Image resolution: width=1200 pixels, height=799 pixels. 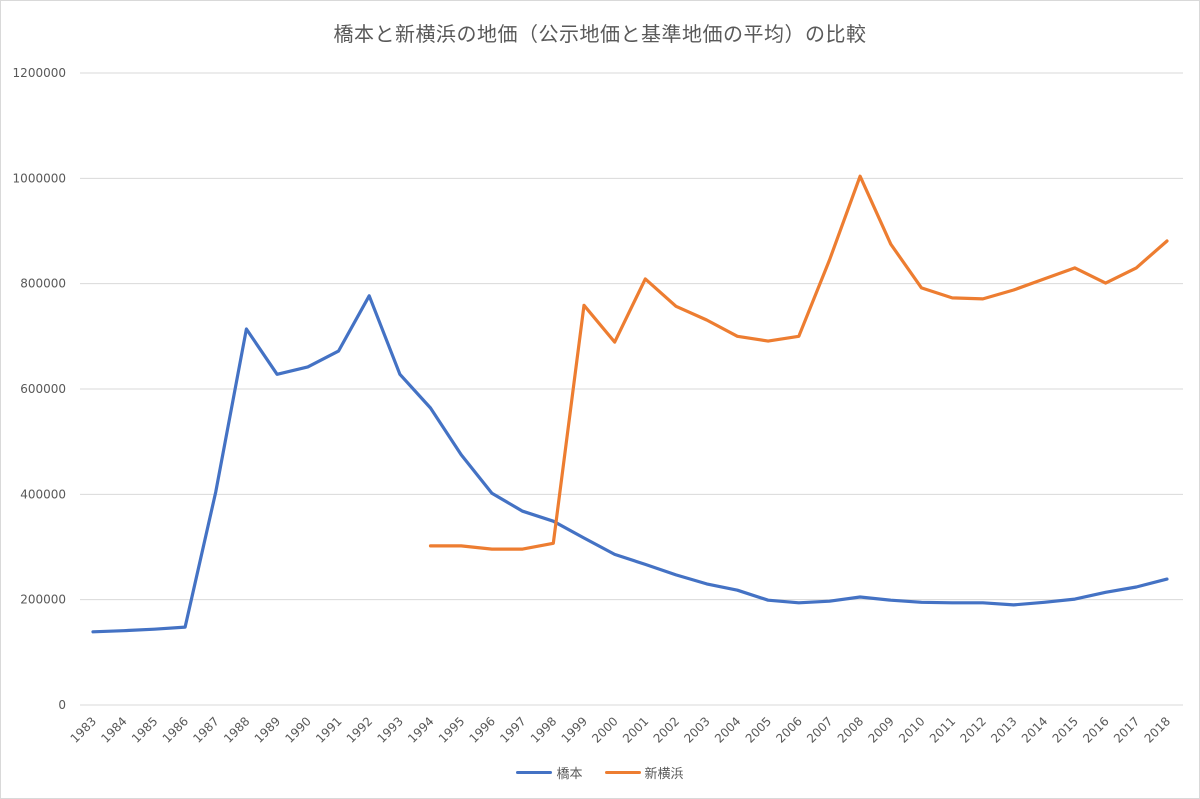 I want to click on y-axis-ticks: 0 200000 400000 600000 800000 1000000 1200000, so click(x=39, y=389).